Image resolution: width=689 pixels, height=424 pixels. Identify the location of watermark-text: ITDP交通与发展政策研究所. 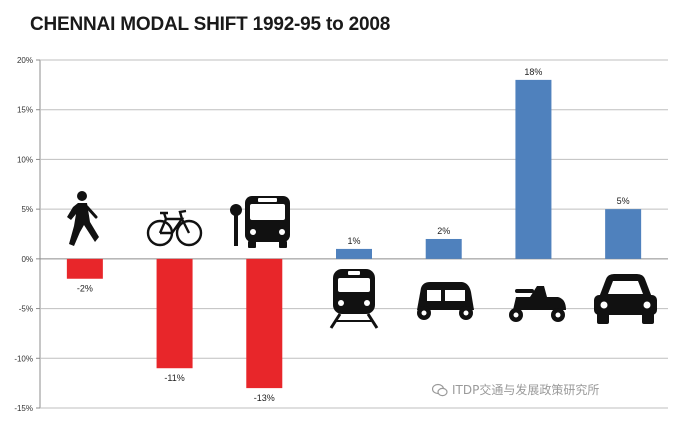
(526, 390).